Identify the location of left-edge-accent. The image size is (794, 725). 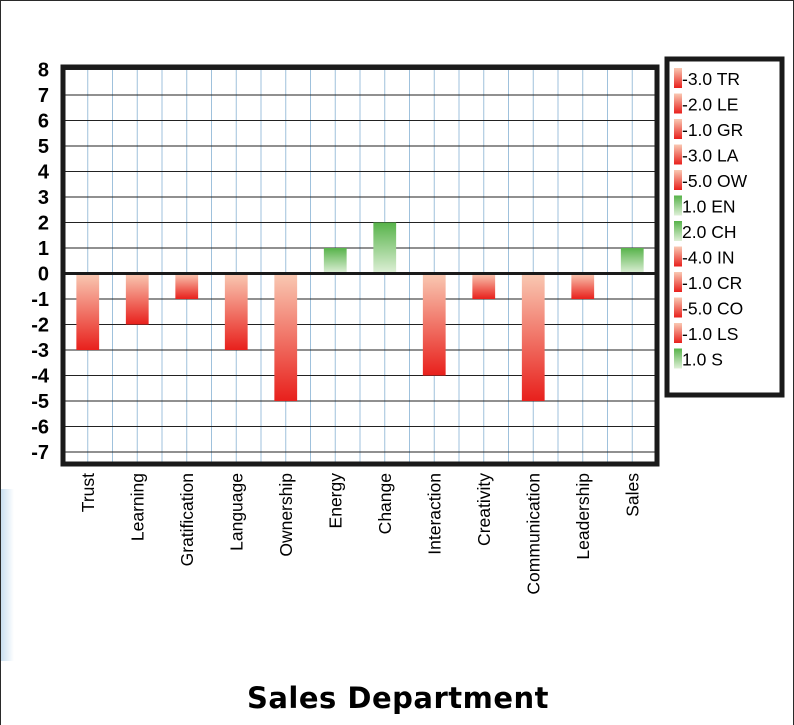
(7, 575).